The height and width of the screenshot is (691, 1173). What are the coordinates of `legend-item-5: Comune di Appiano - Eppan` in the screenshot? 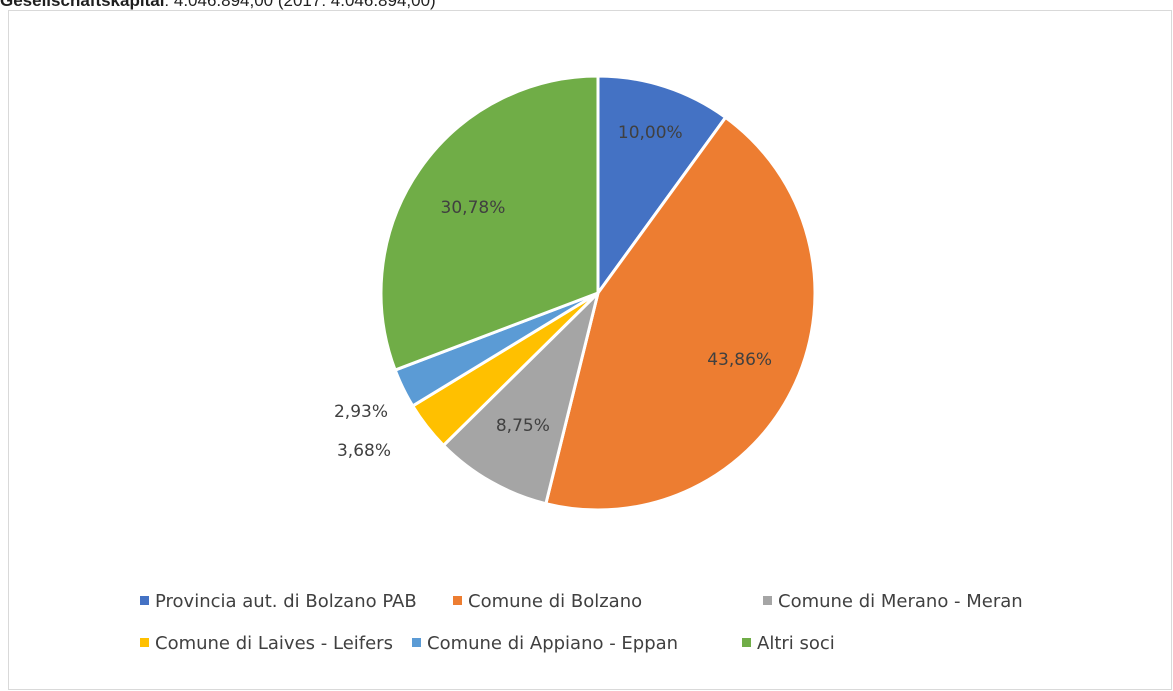 It's located at (545, 644).